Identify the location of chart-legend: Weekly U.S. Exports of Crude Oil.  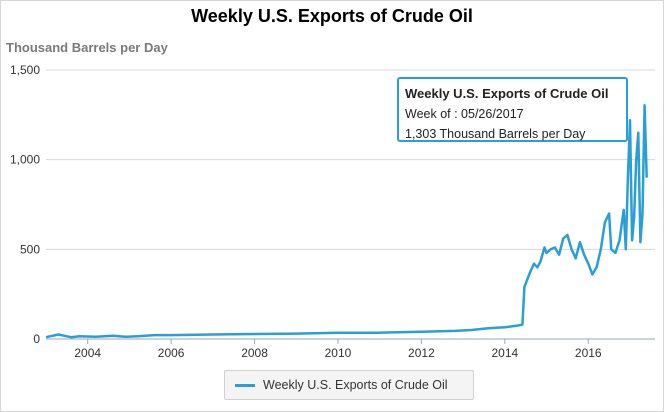
(349, 385).